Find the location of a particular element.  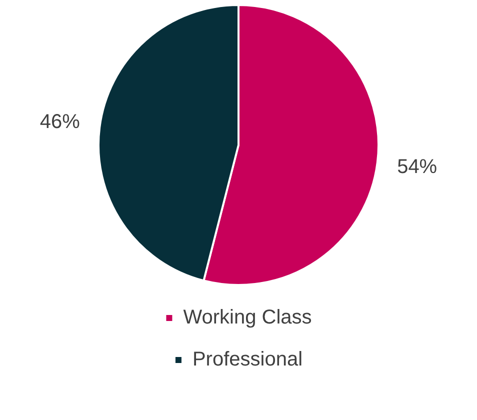

legend-label: Professional is located at coordinates (247, 359).